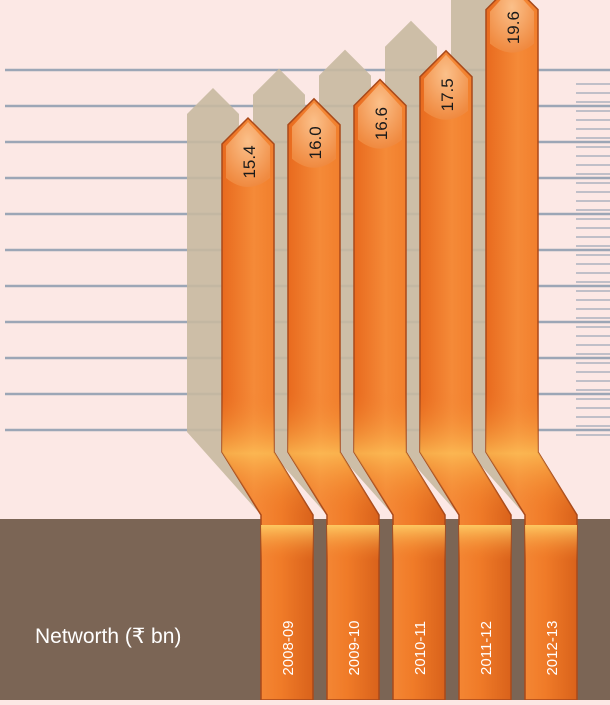  What do you see at coordinates (420, 648) in the screenshot?
I see `category-label: 2010-11` at bounding box center [420, 648].